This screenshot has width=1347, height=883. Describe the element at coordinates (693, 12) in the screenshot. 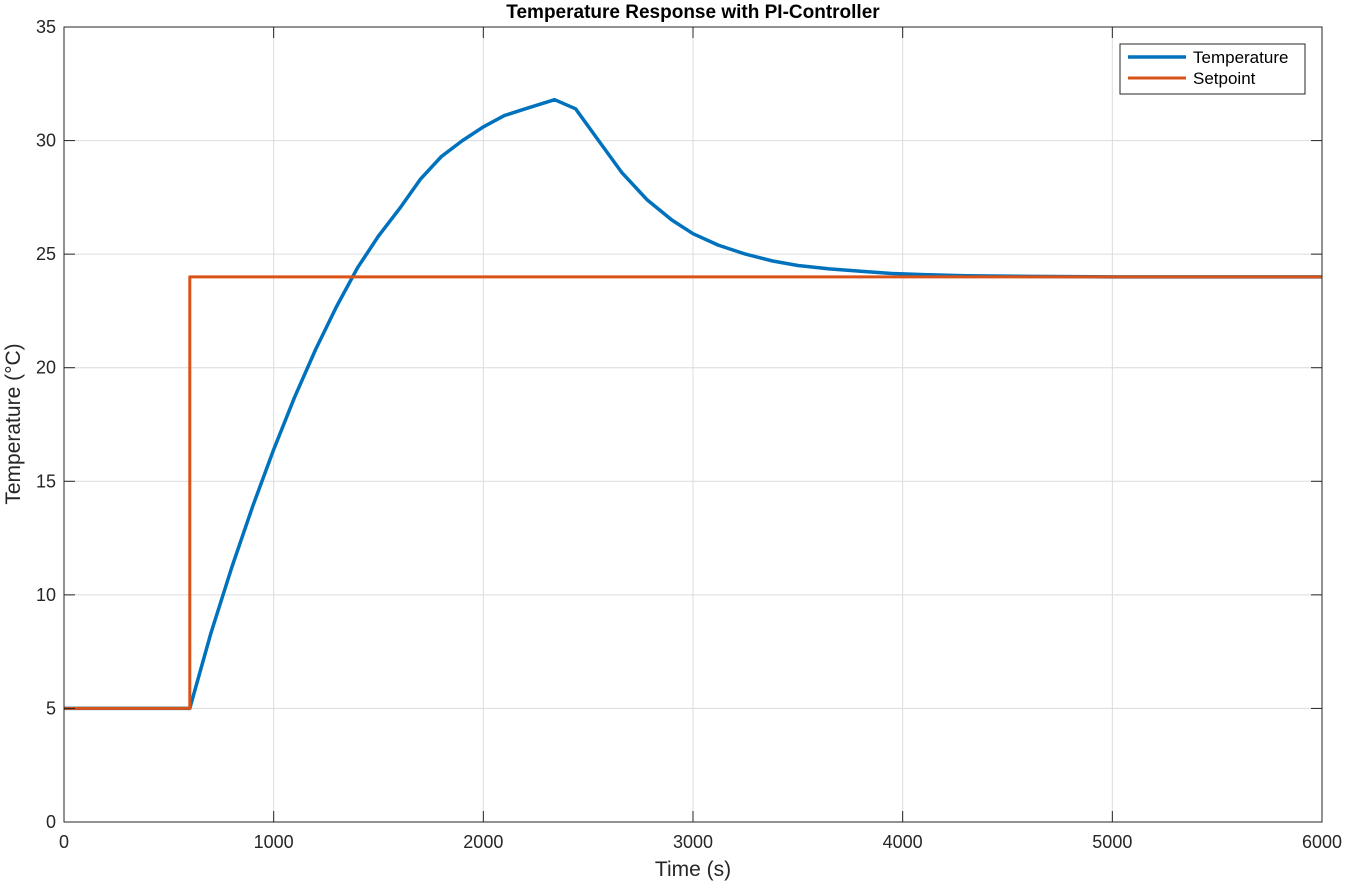

I see `chart-title: Temperature Response with PI-Controller` at that location.